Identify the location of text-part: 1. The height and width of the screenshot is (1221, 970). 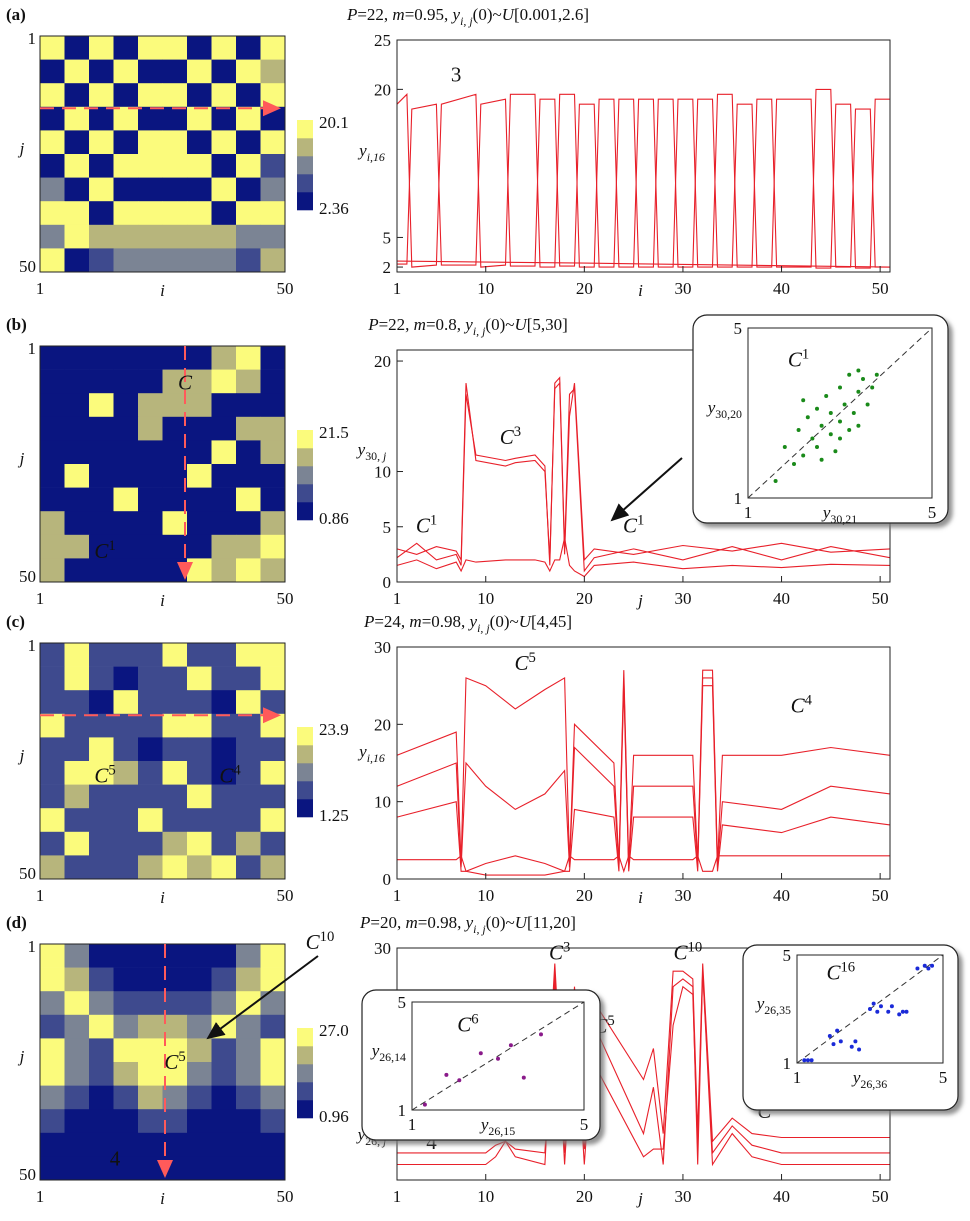
(433, 520).